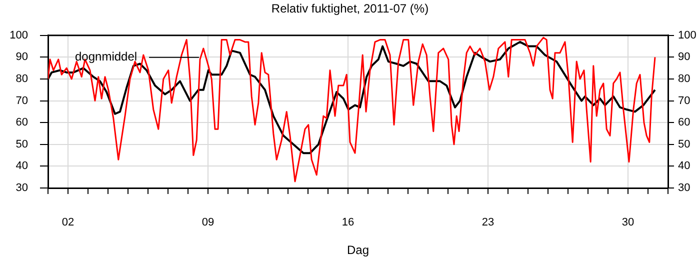  Describe the element at coordinates (684, 188) in the screenshot. I see `y2-tick-label: 30` at that location.